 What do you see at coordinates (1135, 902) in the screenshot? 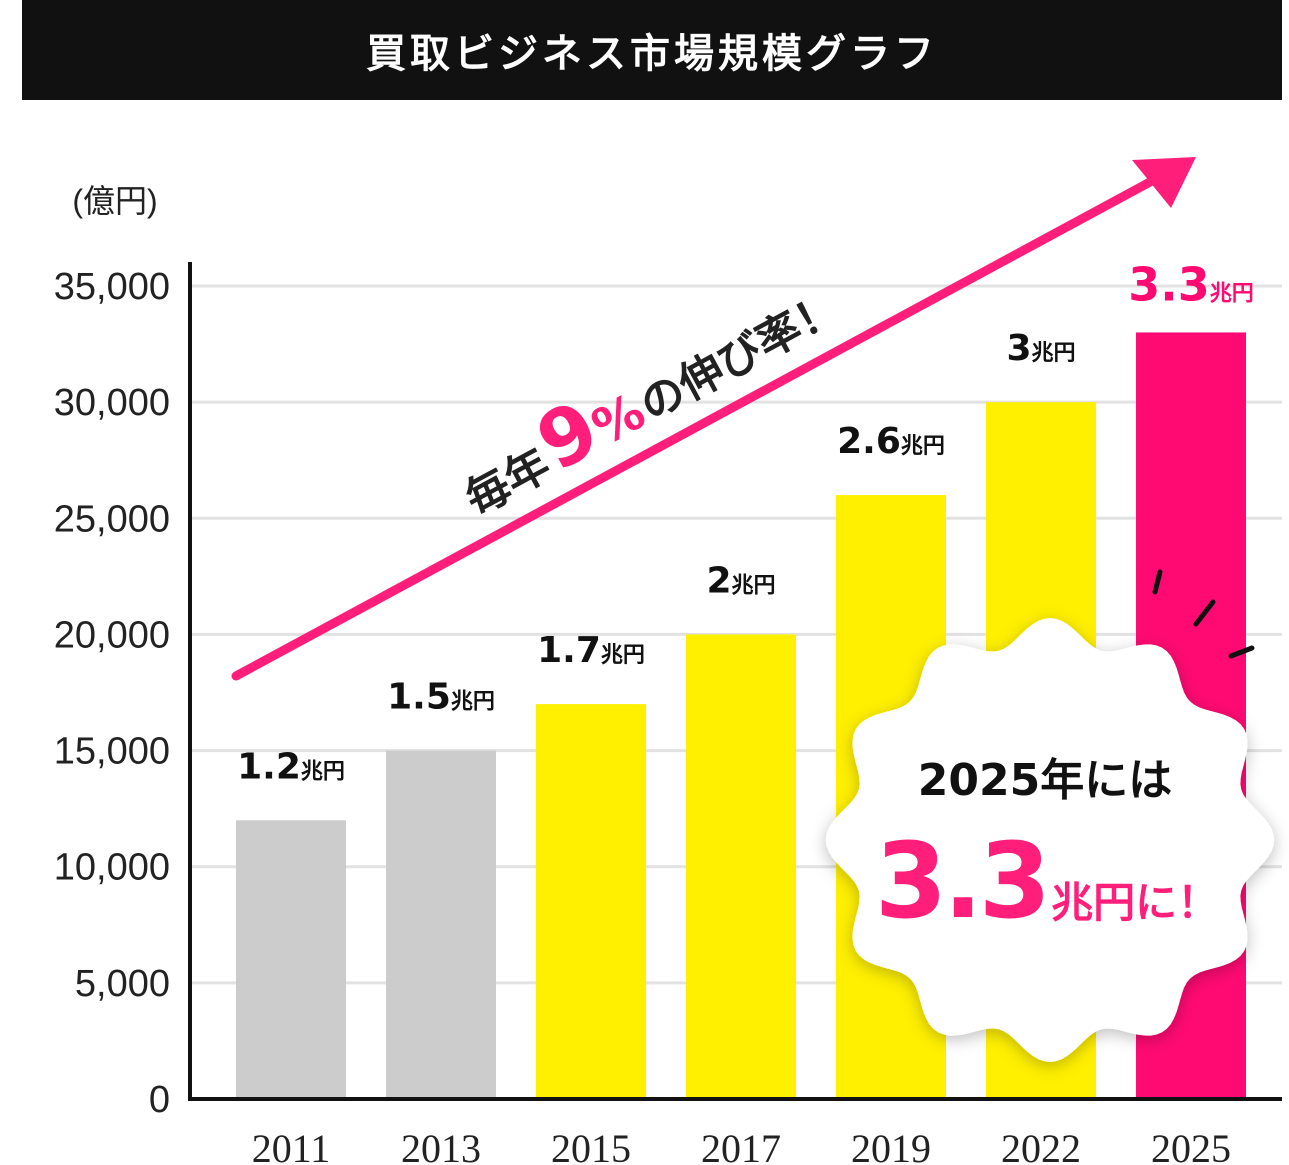
I see `badge-unit: 兆円に！` at bounding box center [1135, 902].